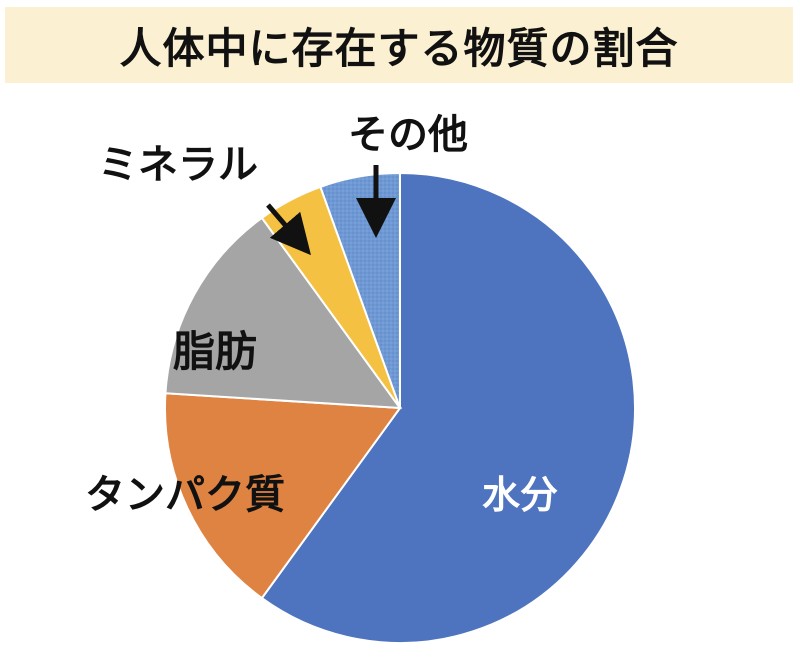 This screenshot has height=660, width=800. Describe the element at coordinates (185, 495) in the screenshot. I see `slice-label: タンパク質` at that location.